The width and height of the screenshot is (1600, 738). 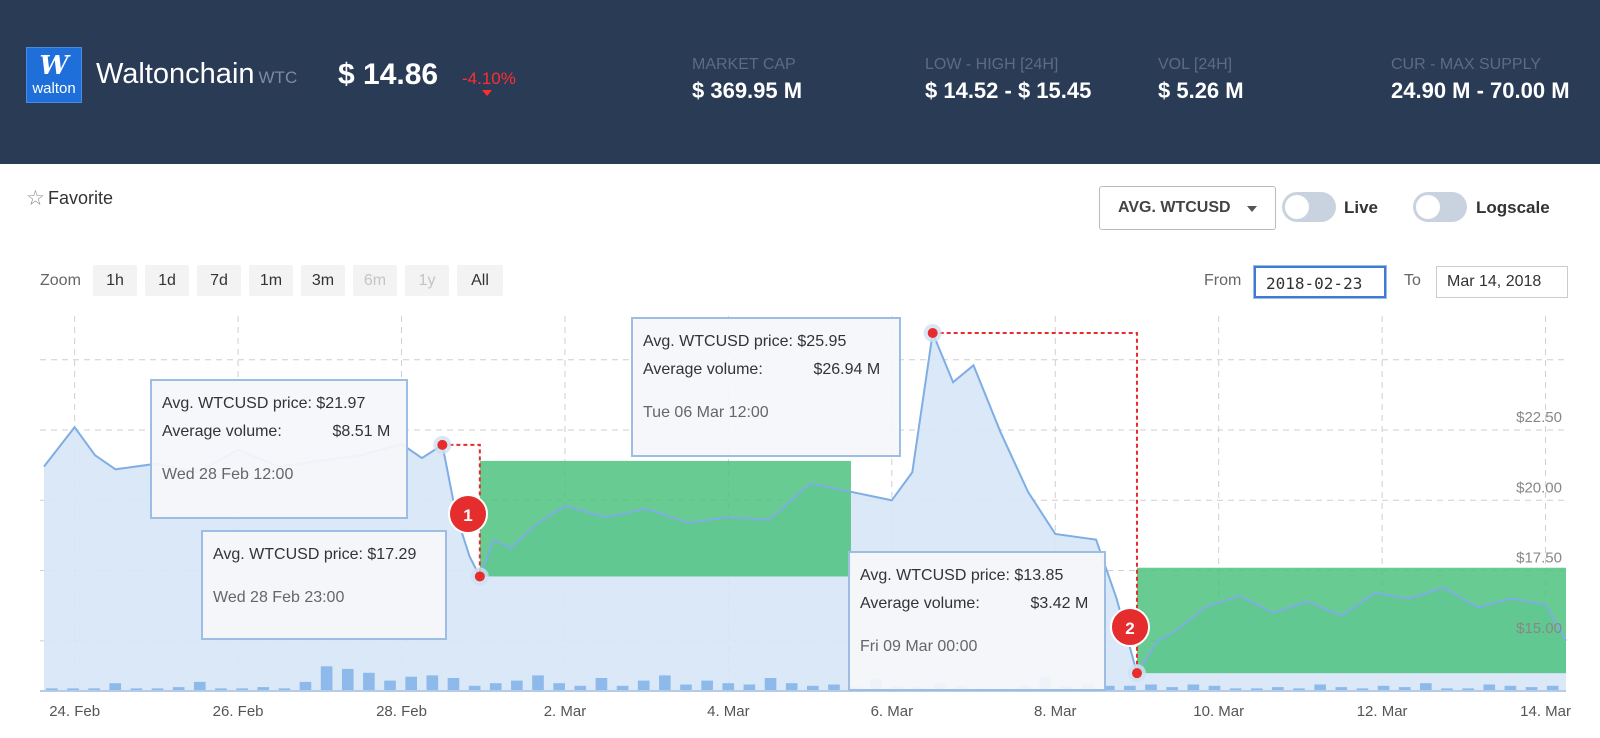 I want to click on zoom-all-button: All, so click(x=480, y=280).